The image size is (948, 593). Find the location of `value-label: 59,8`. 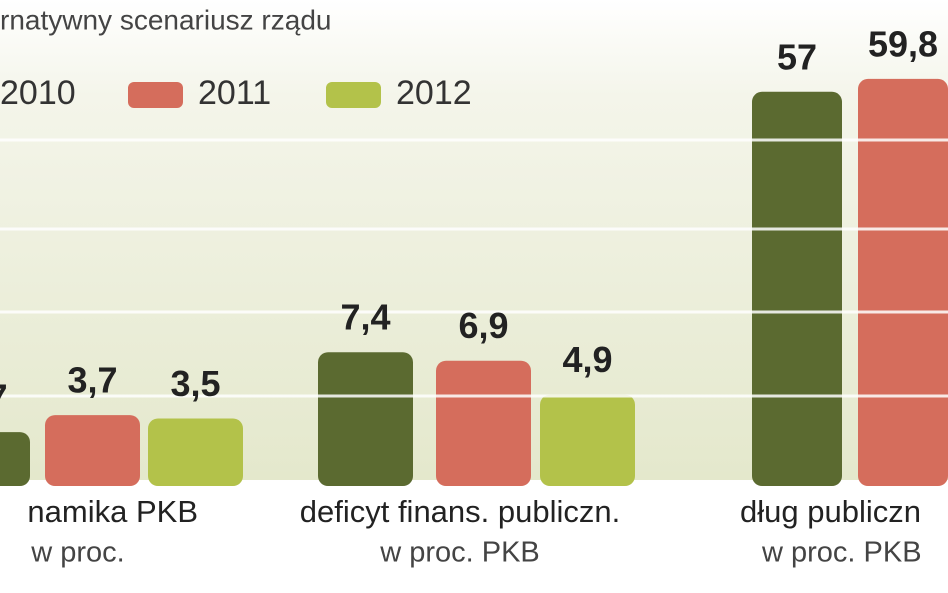

value-label: 59,8 is located at coordinates (903, 43).